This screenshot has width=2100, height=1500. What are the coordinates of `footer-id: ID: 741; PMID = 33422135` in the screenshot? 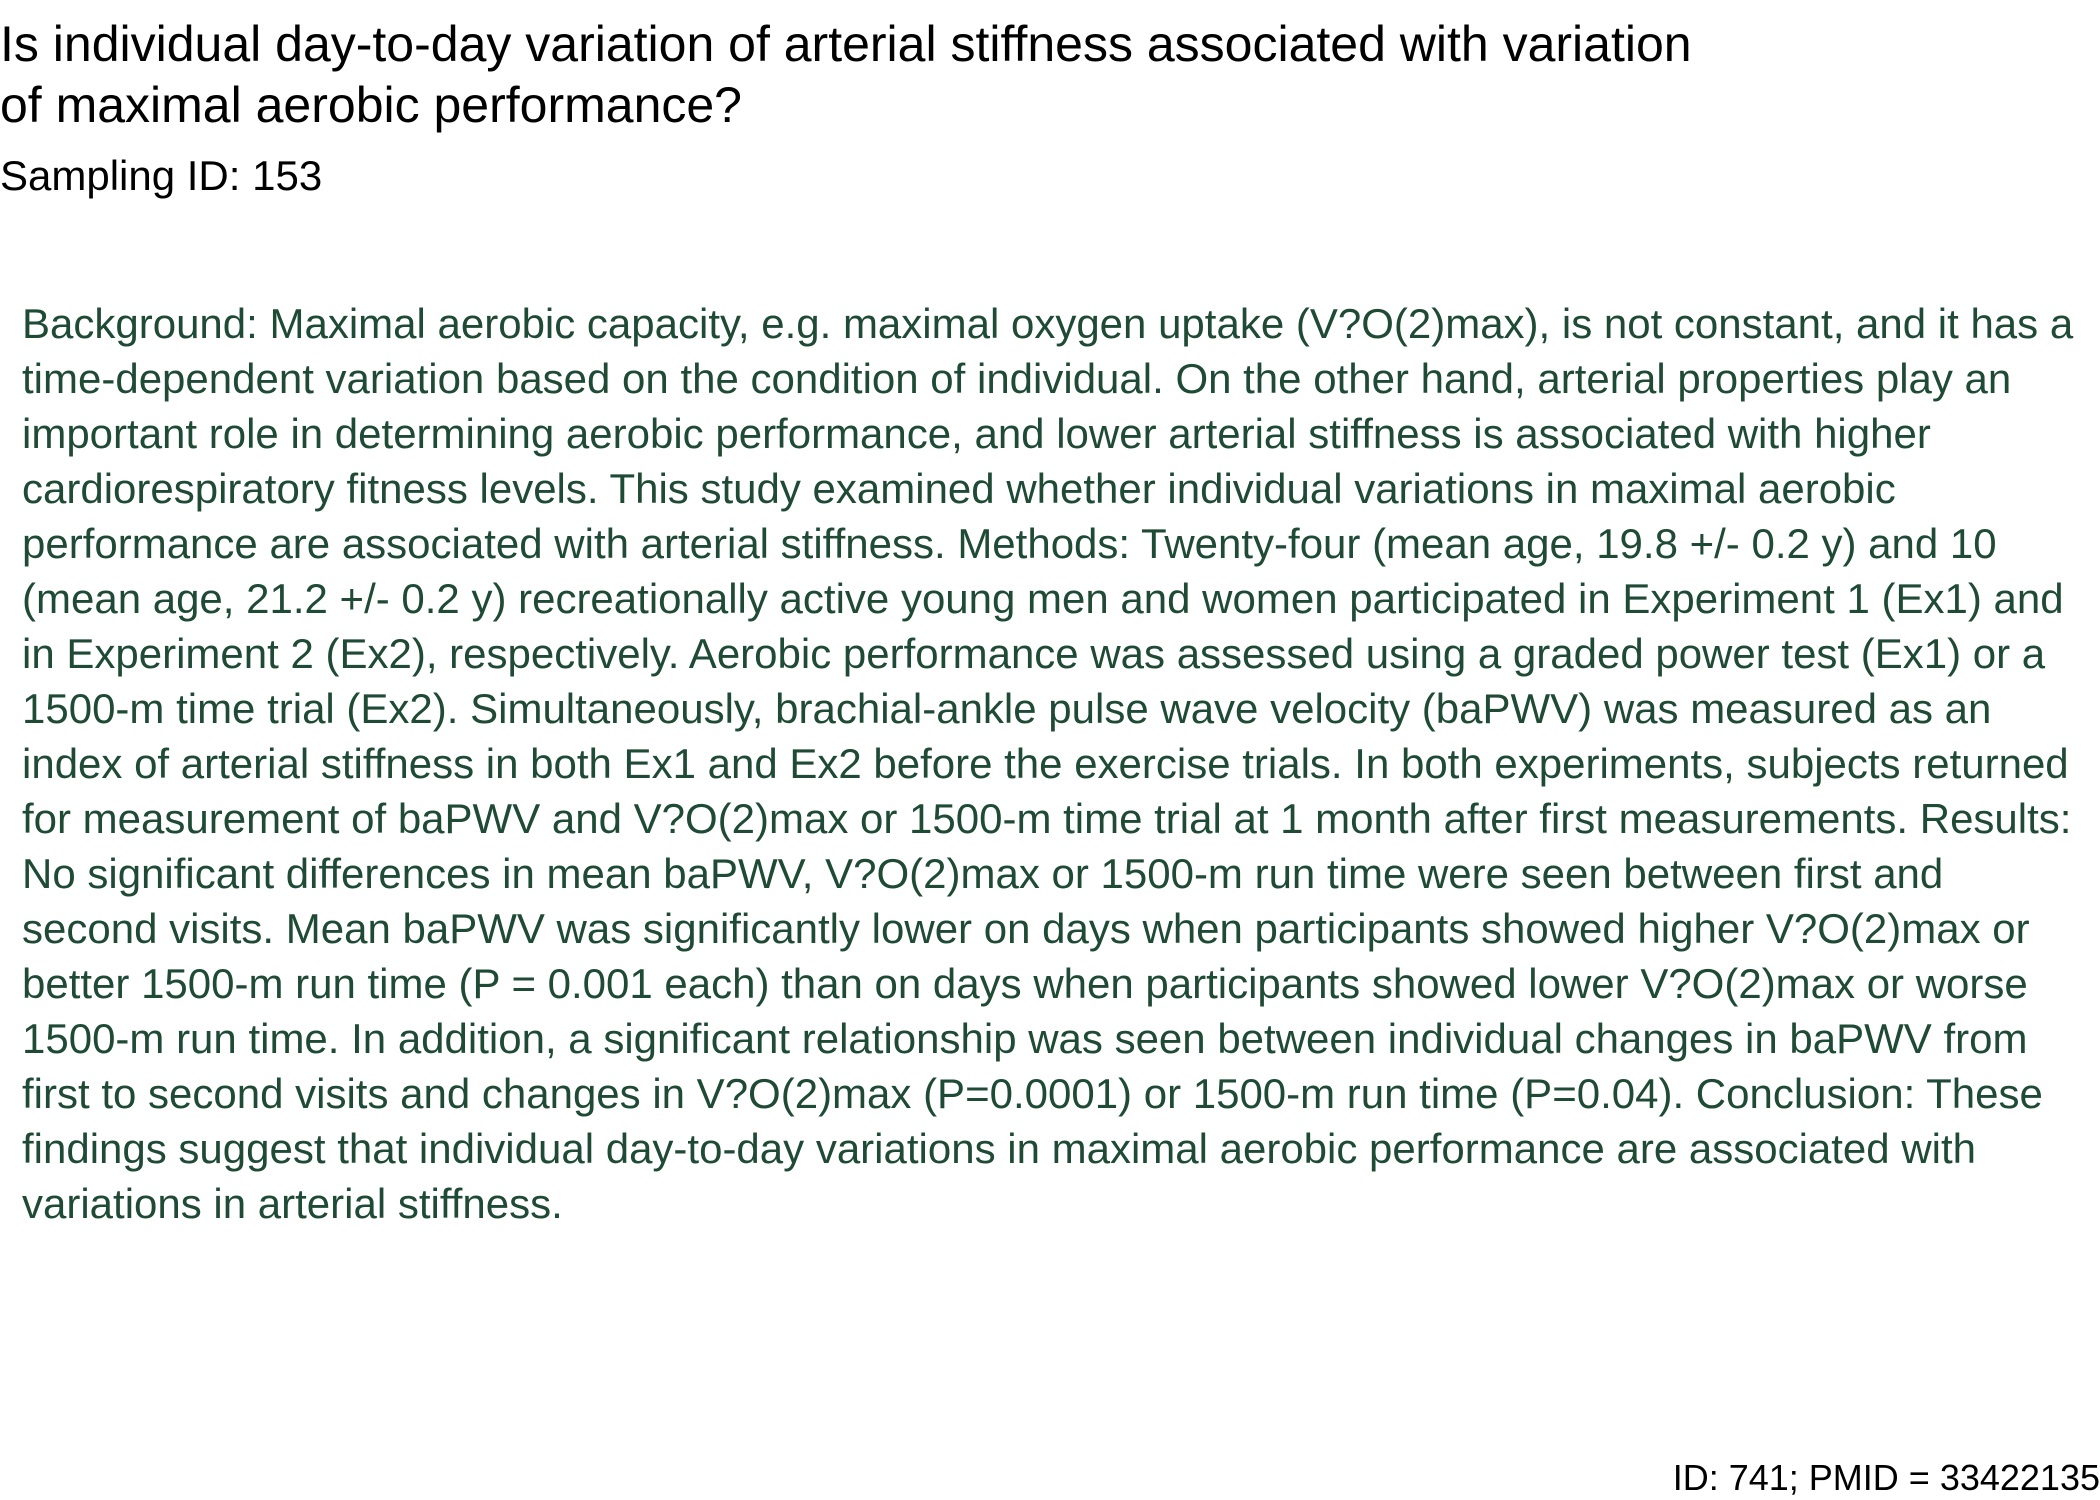 It's located at (1886, 1477).